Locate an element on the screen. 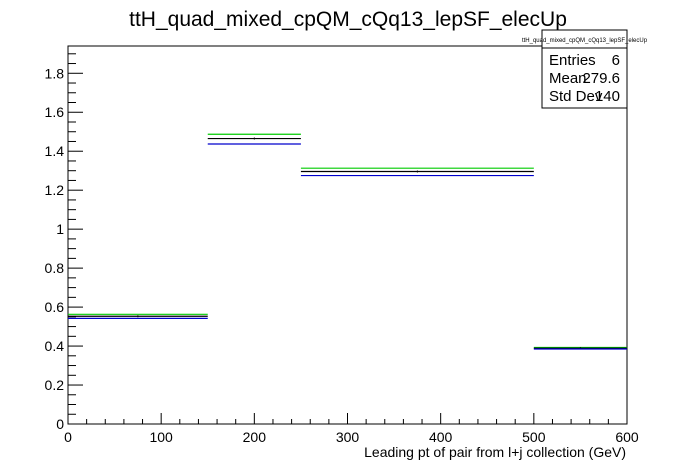 Image resolution: width=696 pixels, height=472 pixels. y-tick-label: 0.6 is located at coordinates (55, 307).